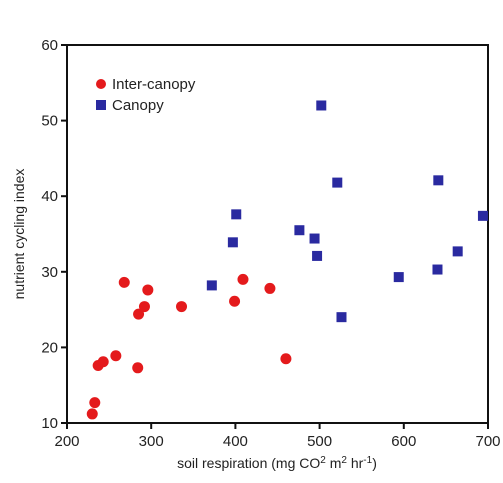 This screenshot has height=483, width=503. I want to click on x-tick-label: 500, so click(319, 441).